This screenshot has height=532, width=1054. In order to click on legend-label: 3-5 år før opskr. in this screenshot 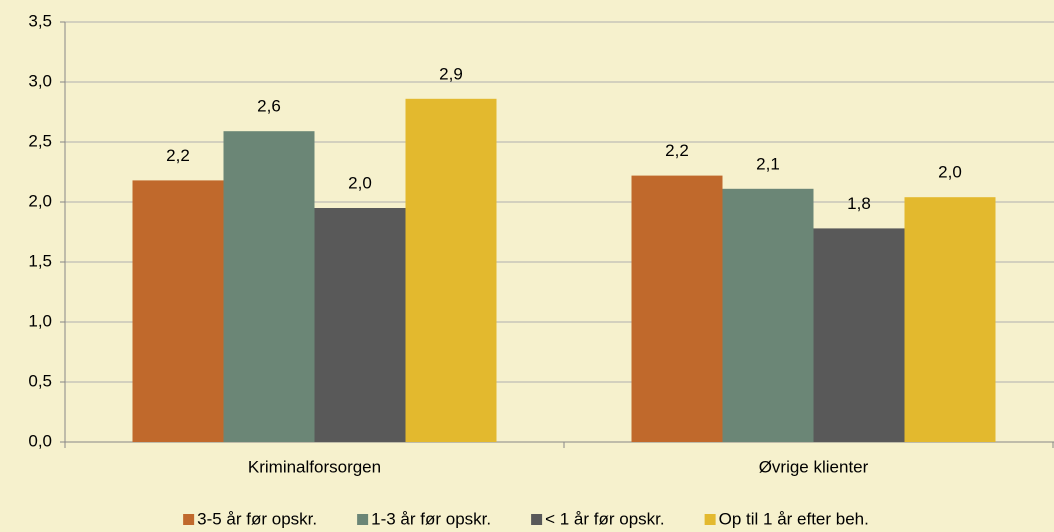, I will do `click(257, 518)`.